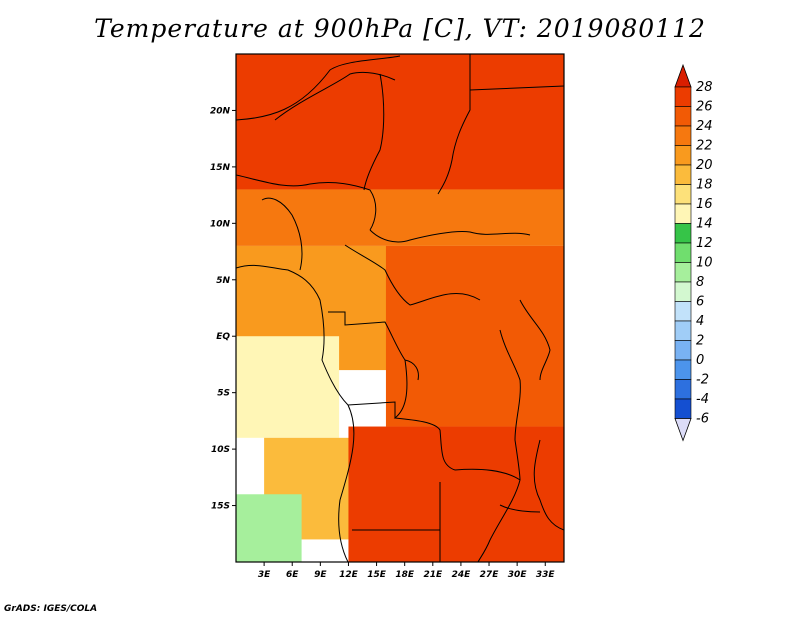 The image size is (800, 618). What do you see at coordinates (223, 309) in the screenshot?
I see `y-axis: 20N 15N 10N 5N EQ 5S 10S 15S` at bounding box center [223, 309].